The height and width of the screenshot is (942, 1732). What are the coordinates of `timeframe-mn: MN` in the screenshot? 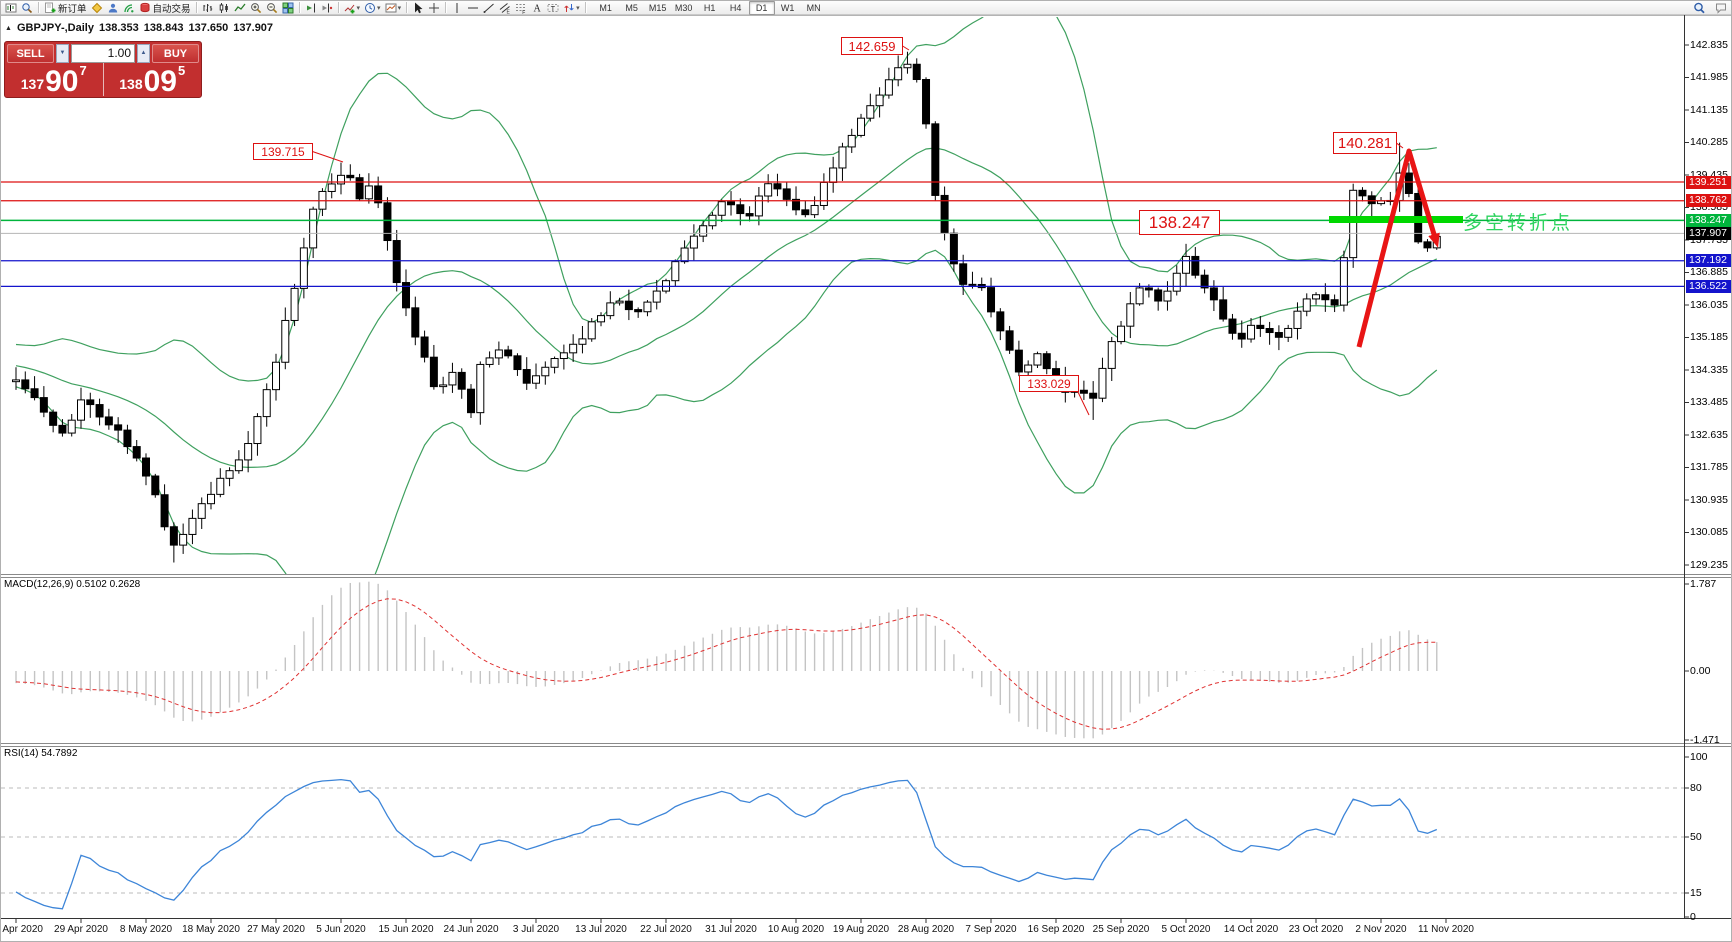 It's located at (813, 7).